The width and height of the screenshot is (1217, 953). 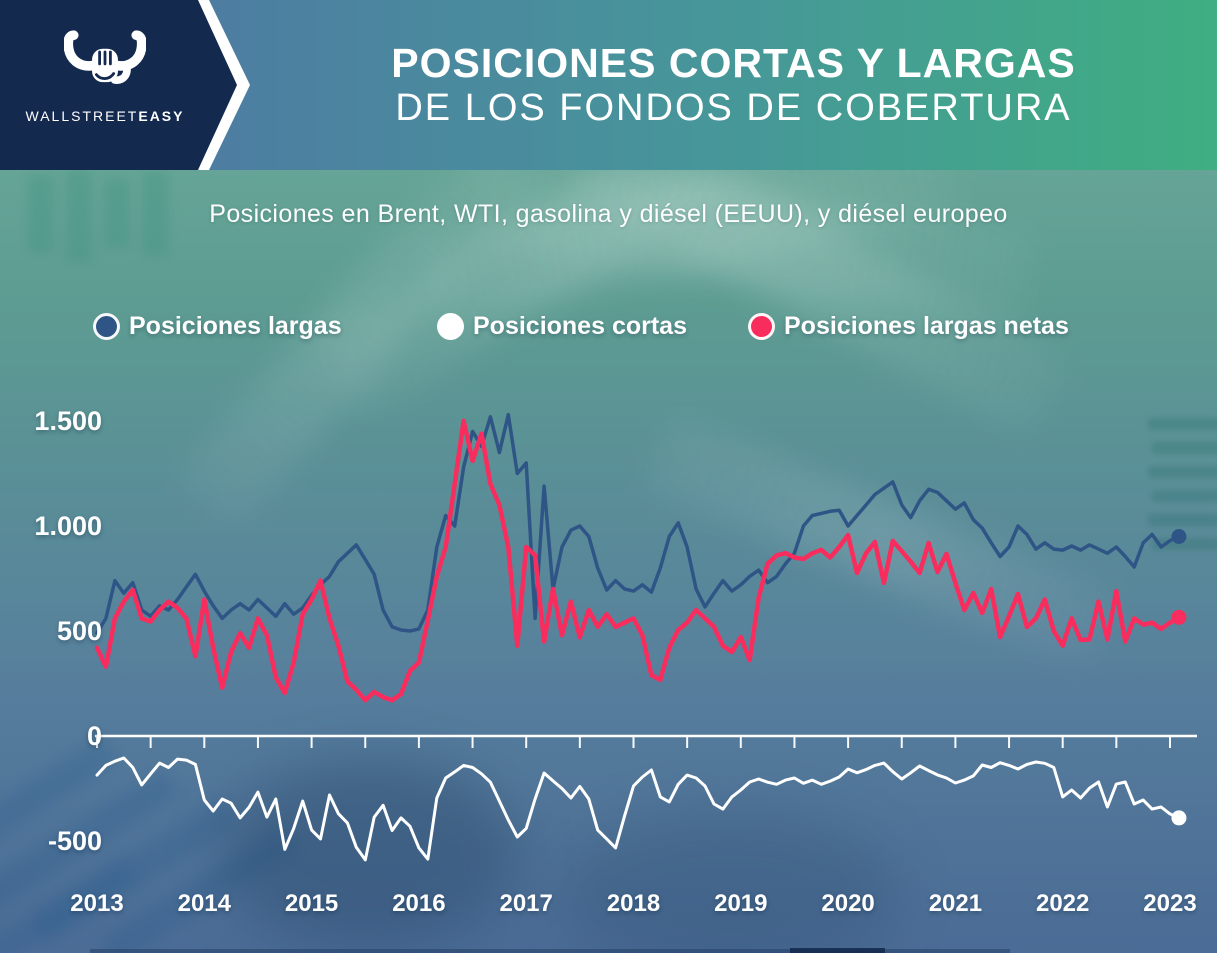 What do you see at coordinates (550, 951) in the screenshot?
I see `footer-strip` at bounding box center [550, 951].